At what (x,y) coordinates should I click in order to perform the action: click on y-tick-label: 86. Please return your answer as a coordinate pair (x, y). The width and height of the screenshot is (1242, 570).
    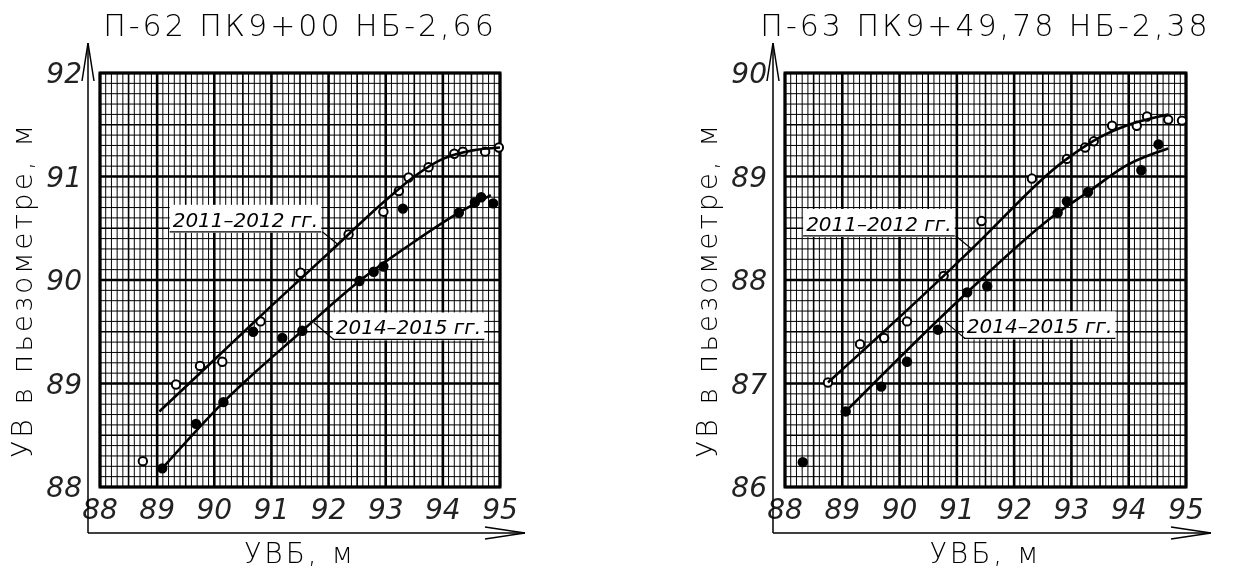
    Looking at the image, I should click on (749, 487).